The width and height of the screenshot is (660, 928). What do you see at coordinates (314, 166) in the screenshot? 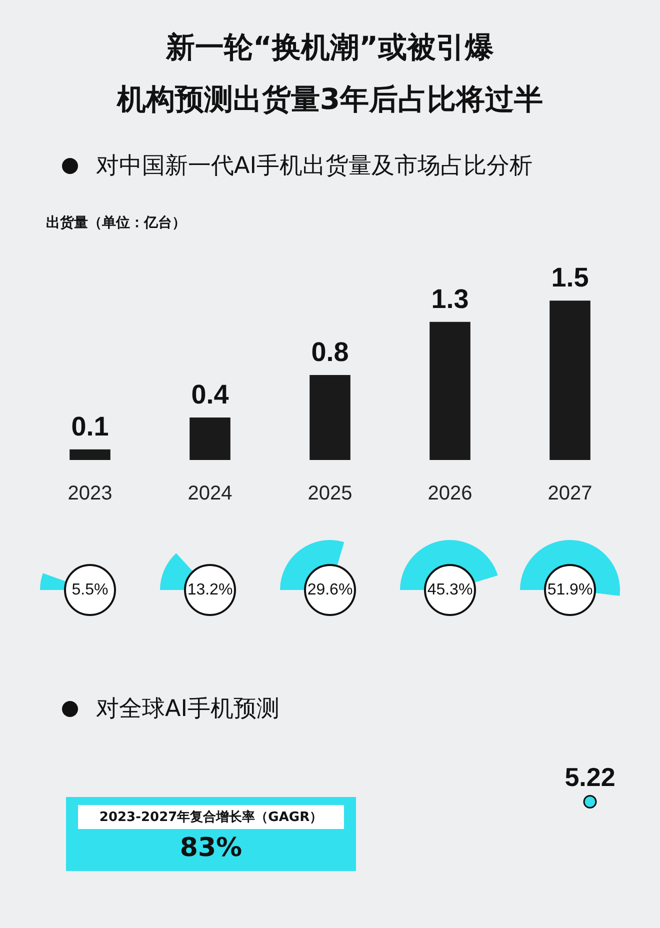
I see `text: 对中国新一代AI手机出货量及市场占比分析` at bounding box center [314, 166].